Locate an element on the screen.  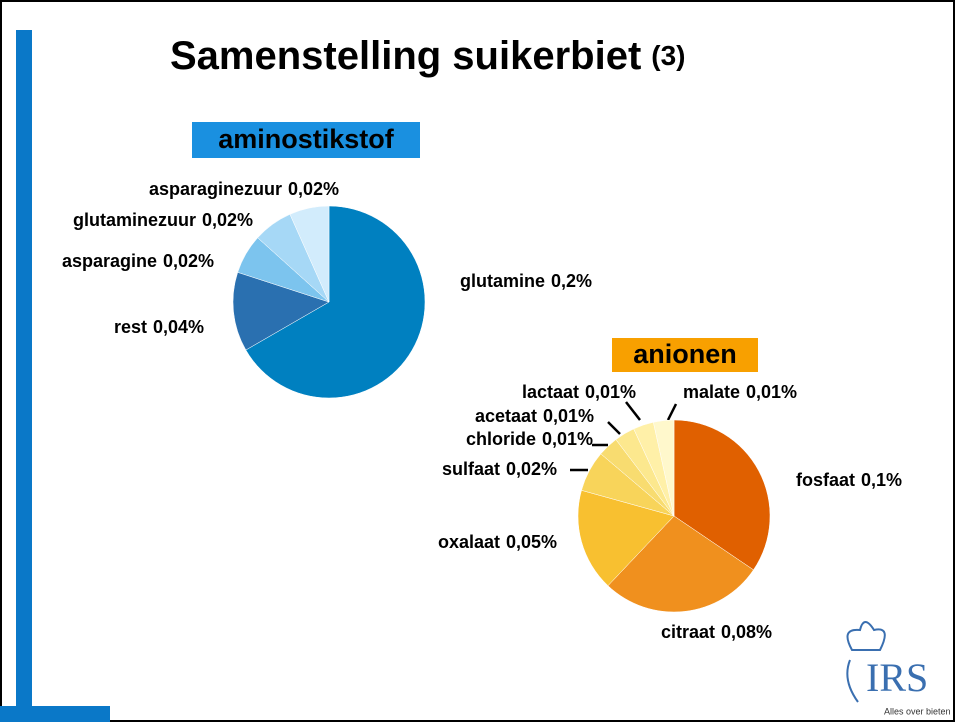
slide-title: Samenstelling suikerbiet (3) is located at coordinates (428, 56).